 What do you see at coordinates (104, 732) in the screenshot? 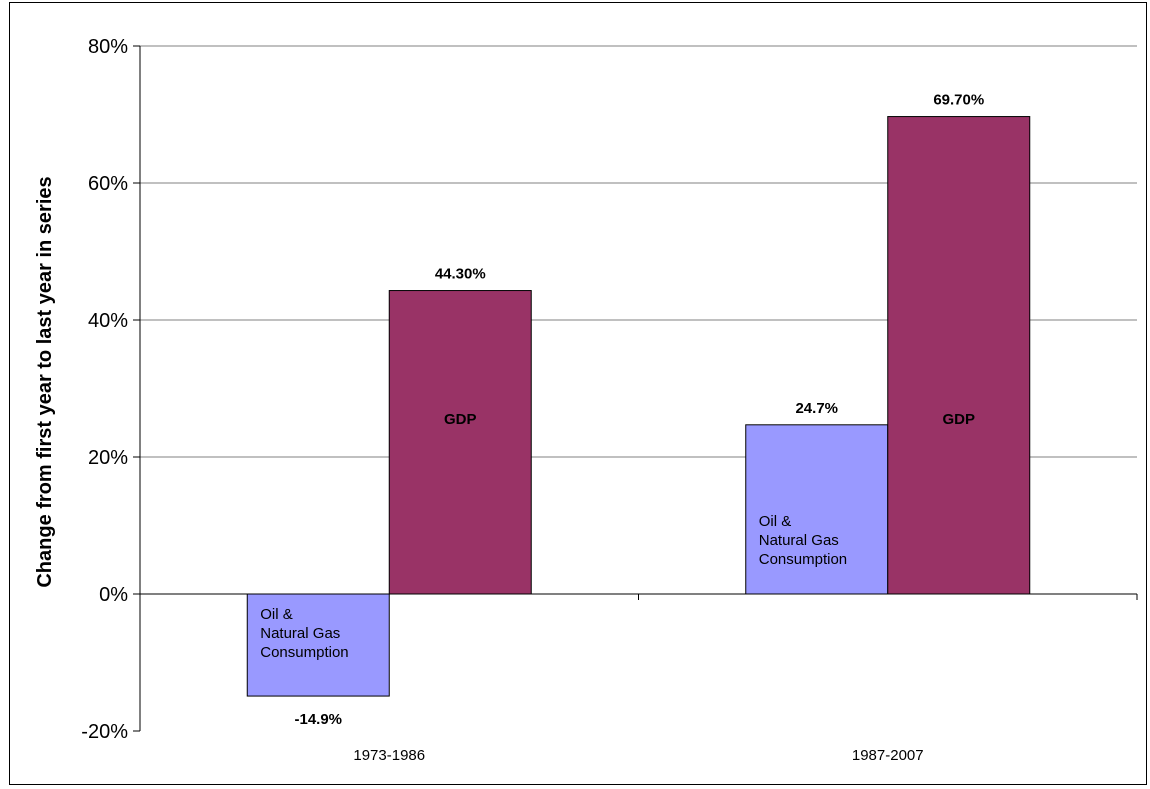
I see `y-tick-label: -20%` at bounding box center [104, 732].